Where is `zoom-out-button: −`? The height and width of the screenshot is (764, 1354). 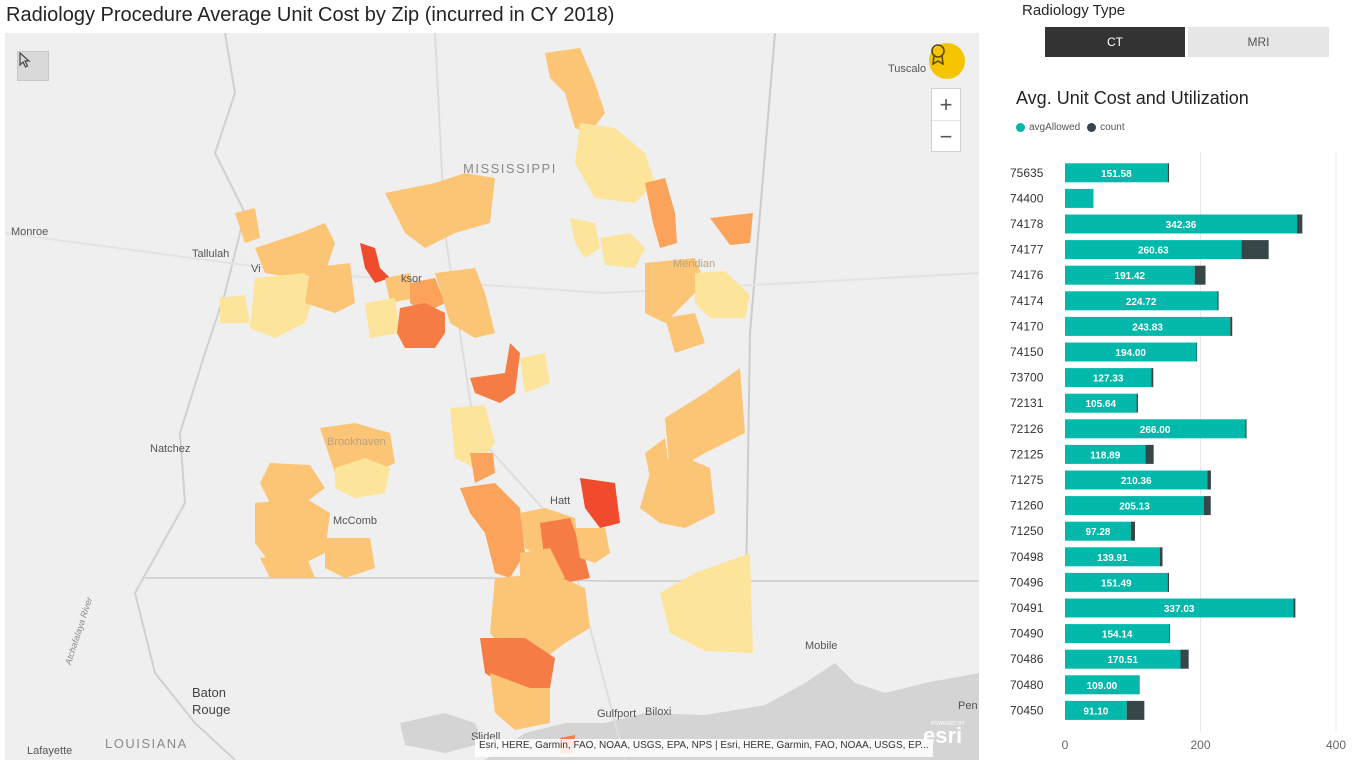 zoom-out-button: − is located at coordinates (946, 136).